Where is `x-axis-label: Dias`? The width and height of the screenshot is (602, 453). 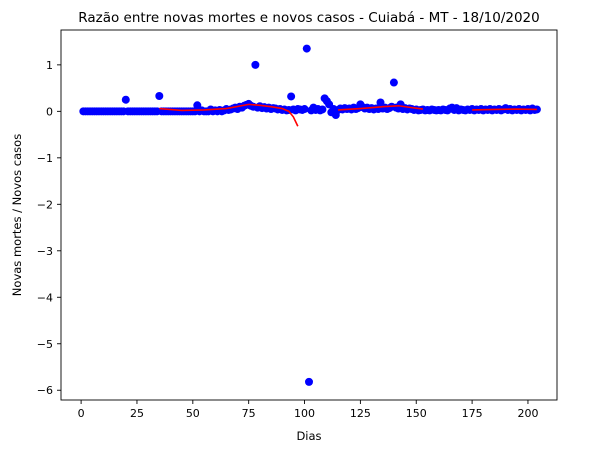 x-axis-label: Dias is located at coordinates (308, 436).